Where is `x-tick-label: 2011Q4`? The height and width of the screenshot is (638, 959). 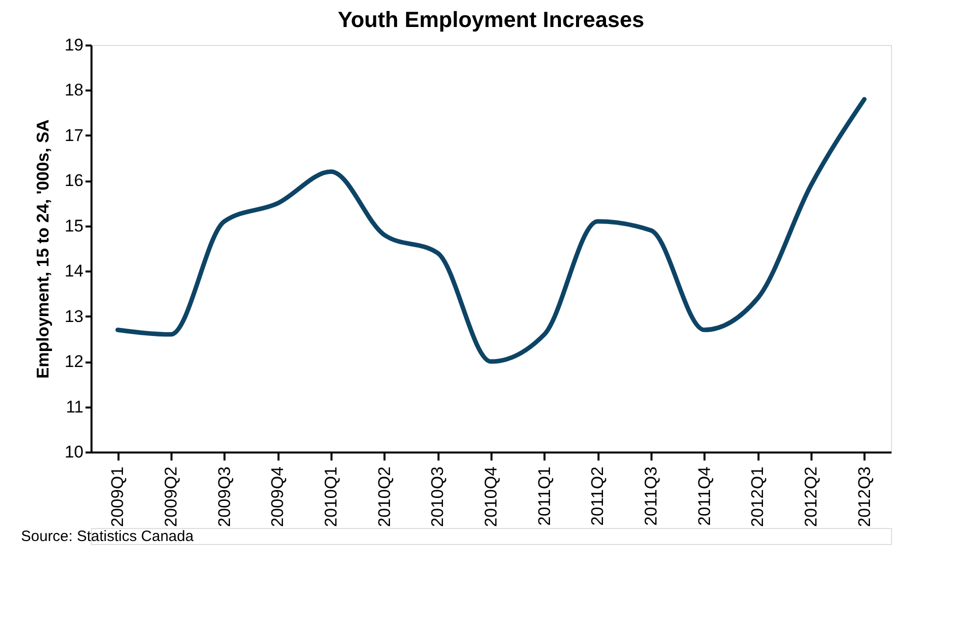
x-tick-label: 2011Q4 is located at coordinates (704, 496).